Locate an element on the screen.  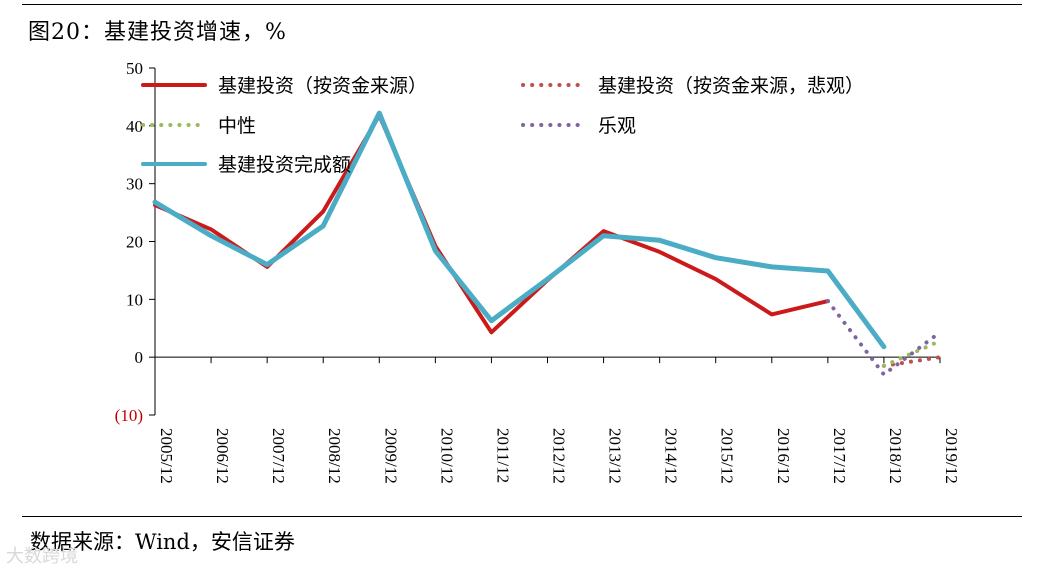
y-tick-label: 0 is located at coordinates (139, 357).